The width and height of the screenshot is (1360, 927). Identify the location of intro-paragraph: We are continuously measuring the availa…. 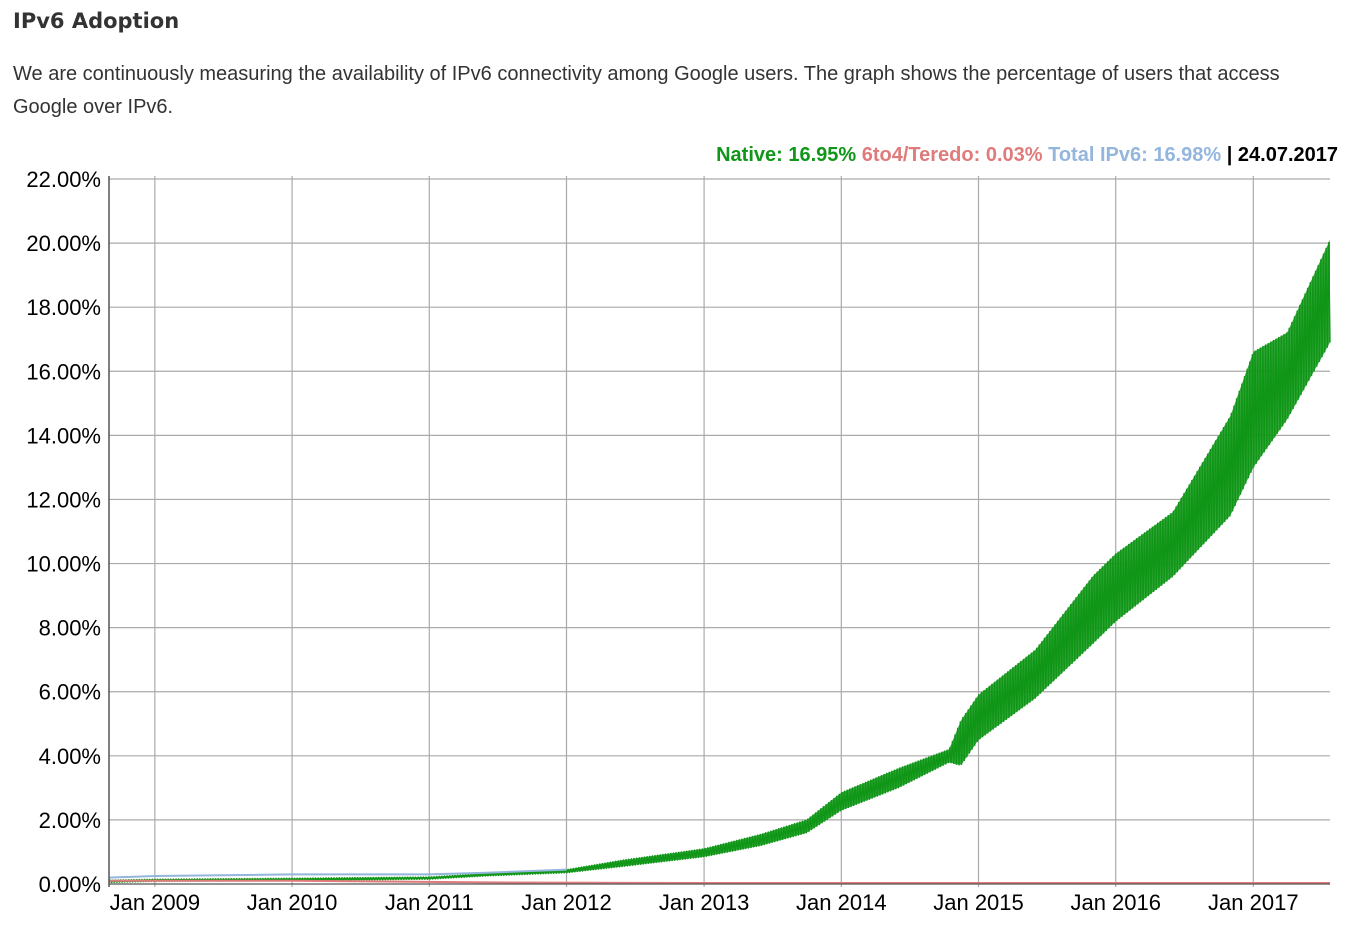
(646, 90).